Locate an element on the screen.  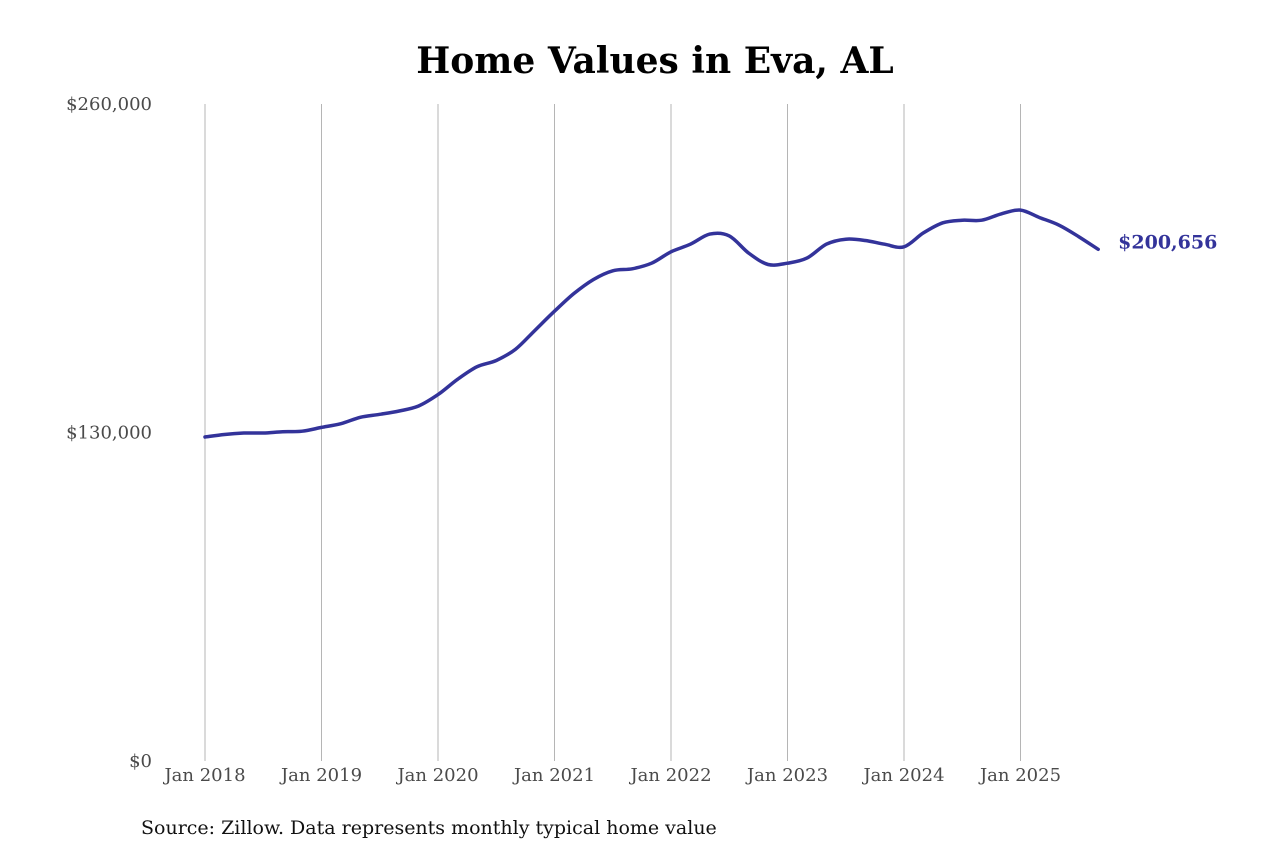
y-tick-label: $260,000 is located at coordinates (109, 104).